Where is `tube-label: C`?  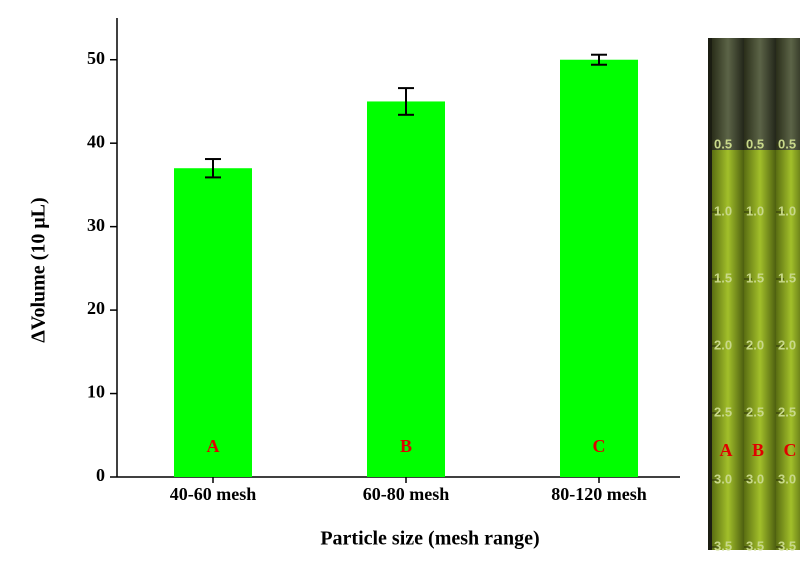
tube-label: C is located at coordinates (790, 450).